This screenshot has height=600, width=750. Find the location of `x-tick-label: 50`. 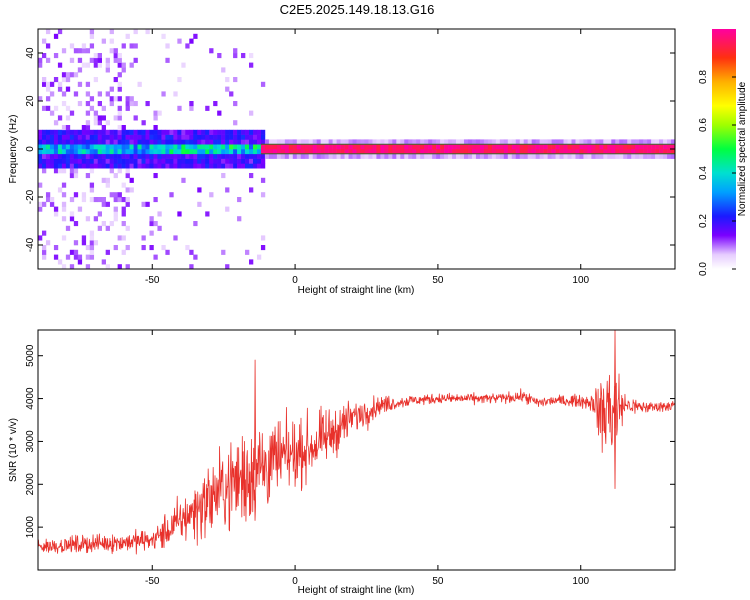

x-tick-label: 50 is located at coordinates (438, 581).